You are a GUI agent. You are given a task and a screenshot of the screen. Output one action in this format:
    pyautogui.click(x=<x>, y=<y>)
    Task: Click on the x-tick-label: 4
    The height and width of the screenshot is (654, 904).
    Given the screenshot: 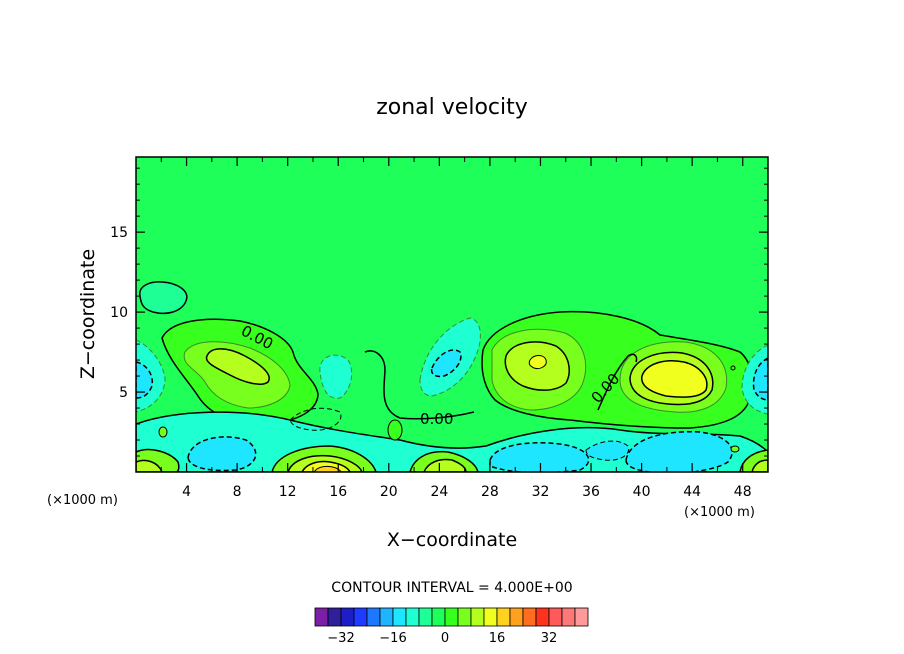 What is the action you would take?
    pyautogui.click(x=186, y=492)
    